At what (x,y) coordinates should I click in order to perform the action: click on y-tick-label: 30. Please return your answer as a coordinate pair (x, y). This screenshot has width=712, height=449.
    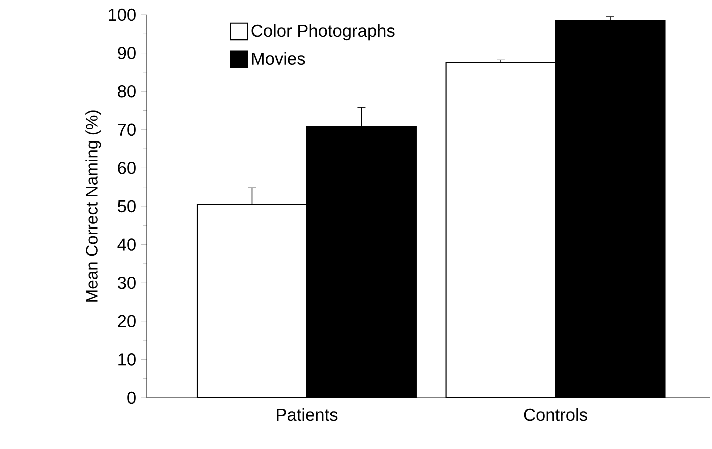
    Looking at the image, I should click on (127, 283).